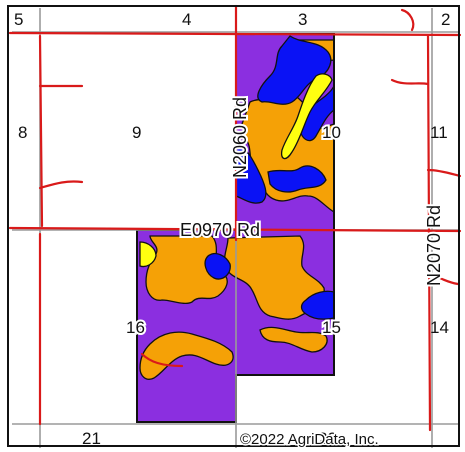 Image resolution: width=465 pixels, height=452 pixels. Describe the element at coordinates (317, 305) in the screenshot. I see `soil-unit-blue-east` at that location.